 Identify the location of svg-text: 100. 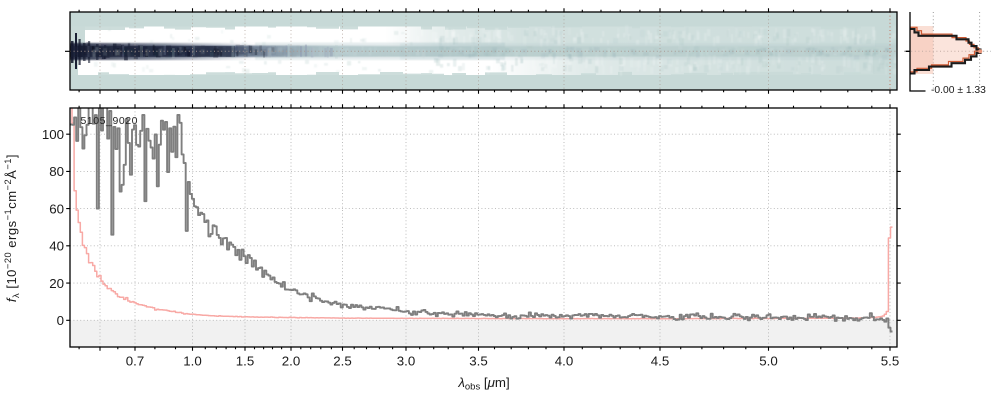
(53, 134).